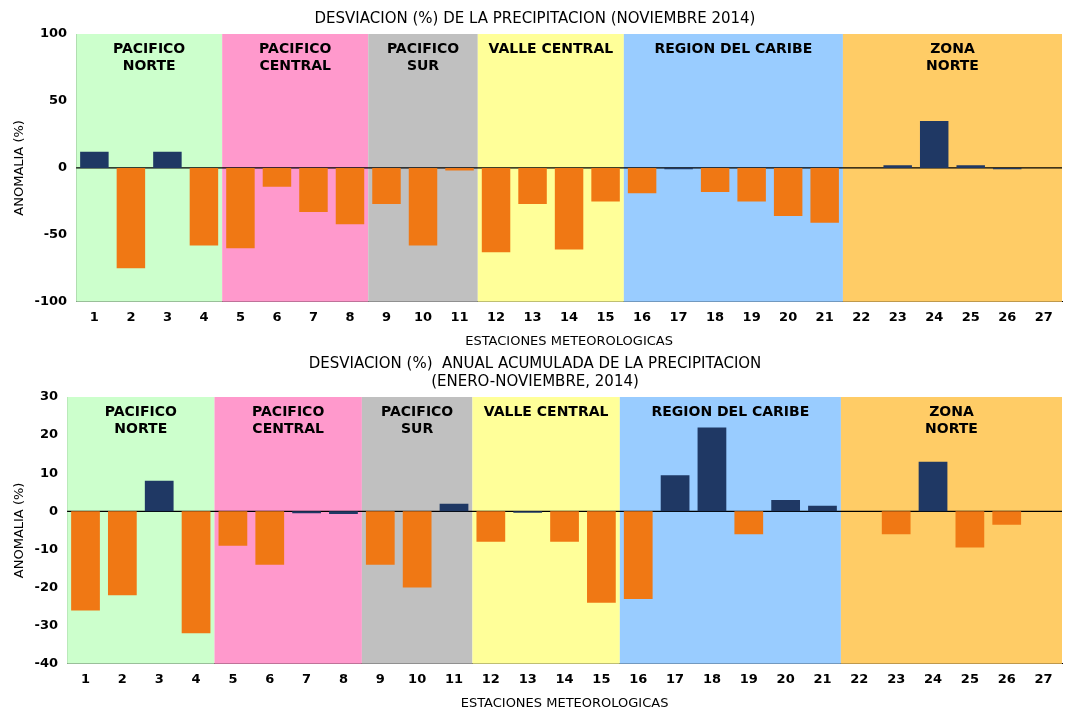 The width and height of the screenshot is (1082, 725). What do you see at coordinates (49, 396) in the screenshot?
I see `y-tick-label: 30` at bounding box center [49, 396].